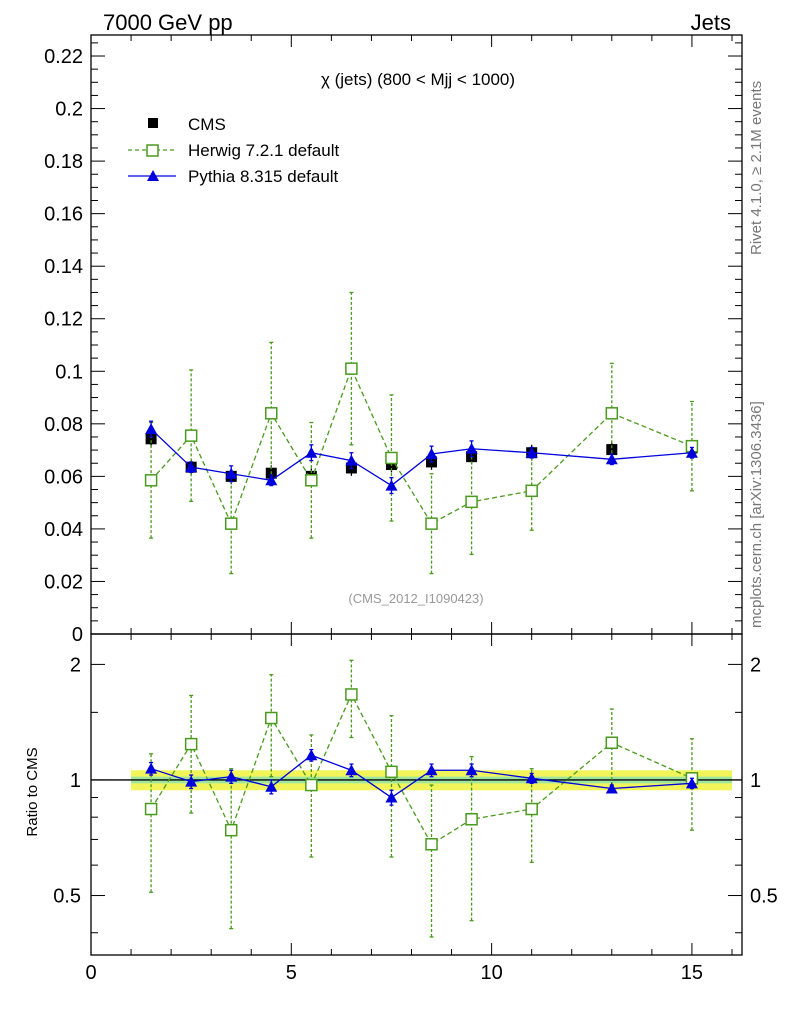 The image size is (786, 1024). I want to click on main-y-tick-label: 0.04, so click(63, 530).